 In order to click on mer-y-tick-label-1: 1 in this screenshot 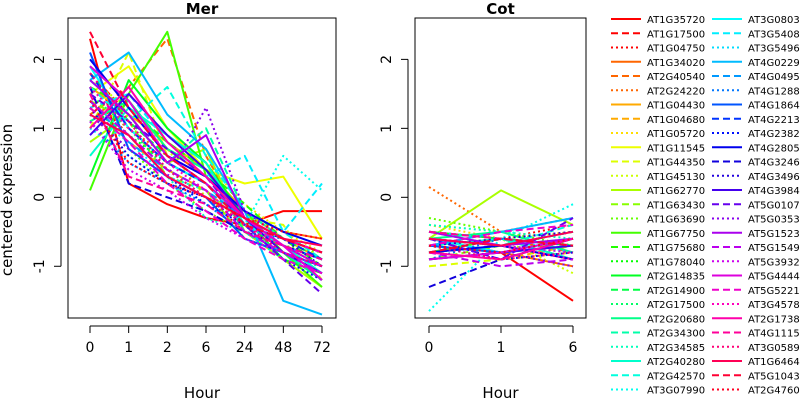, I will do `click(40, 128)`.